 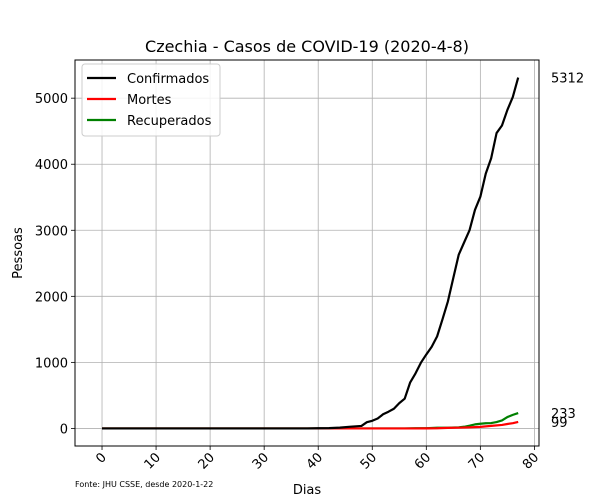 I want to click on series-line-recuperados, so click(x=310, y=420).